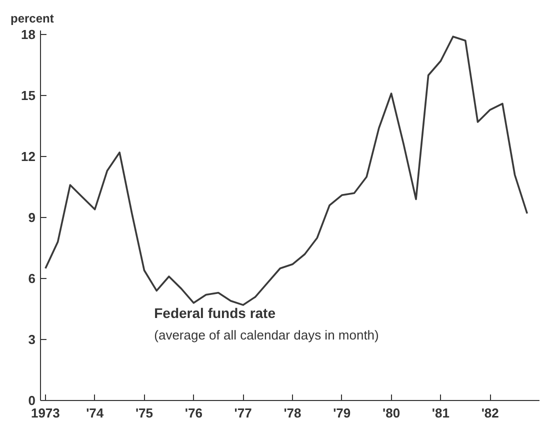  What do you see at coordinates (32, 278) in the screenshot?
I see `y-tick-label: 6` at bounding box center [32, 278].